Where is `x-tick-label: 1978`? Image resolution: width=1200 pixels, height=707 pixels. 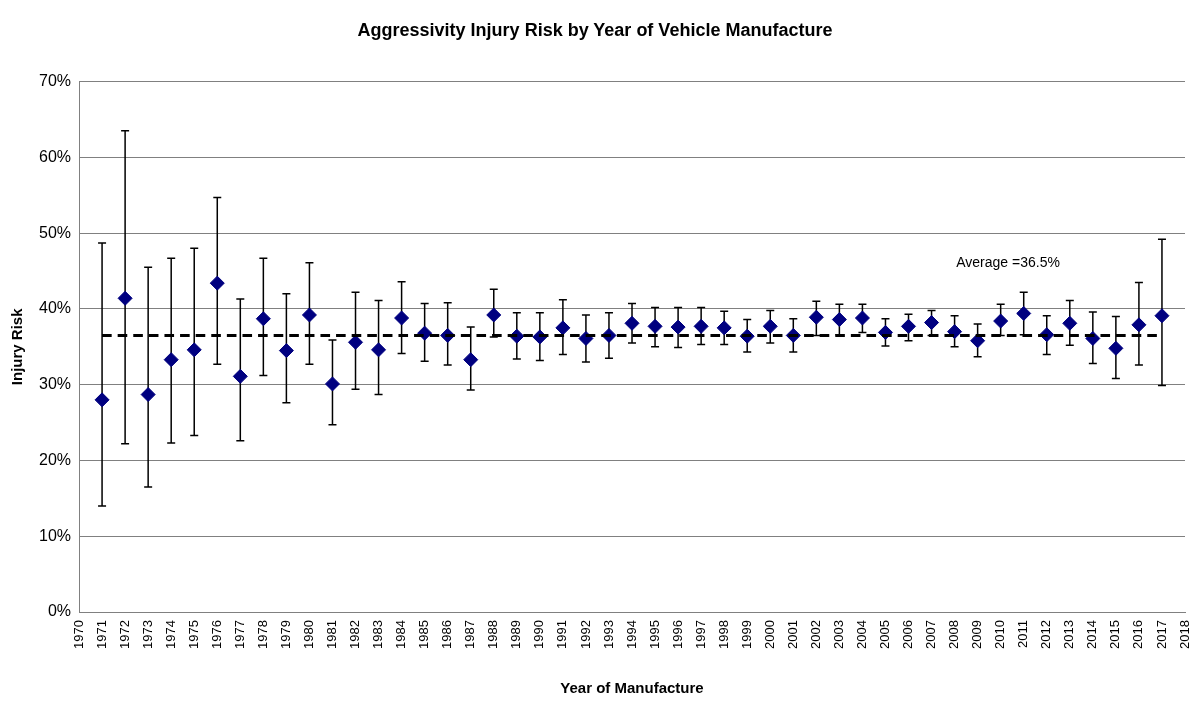 x-tick-label: 1978 is located at coordinates (262, 634).